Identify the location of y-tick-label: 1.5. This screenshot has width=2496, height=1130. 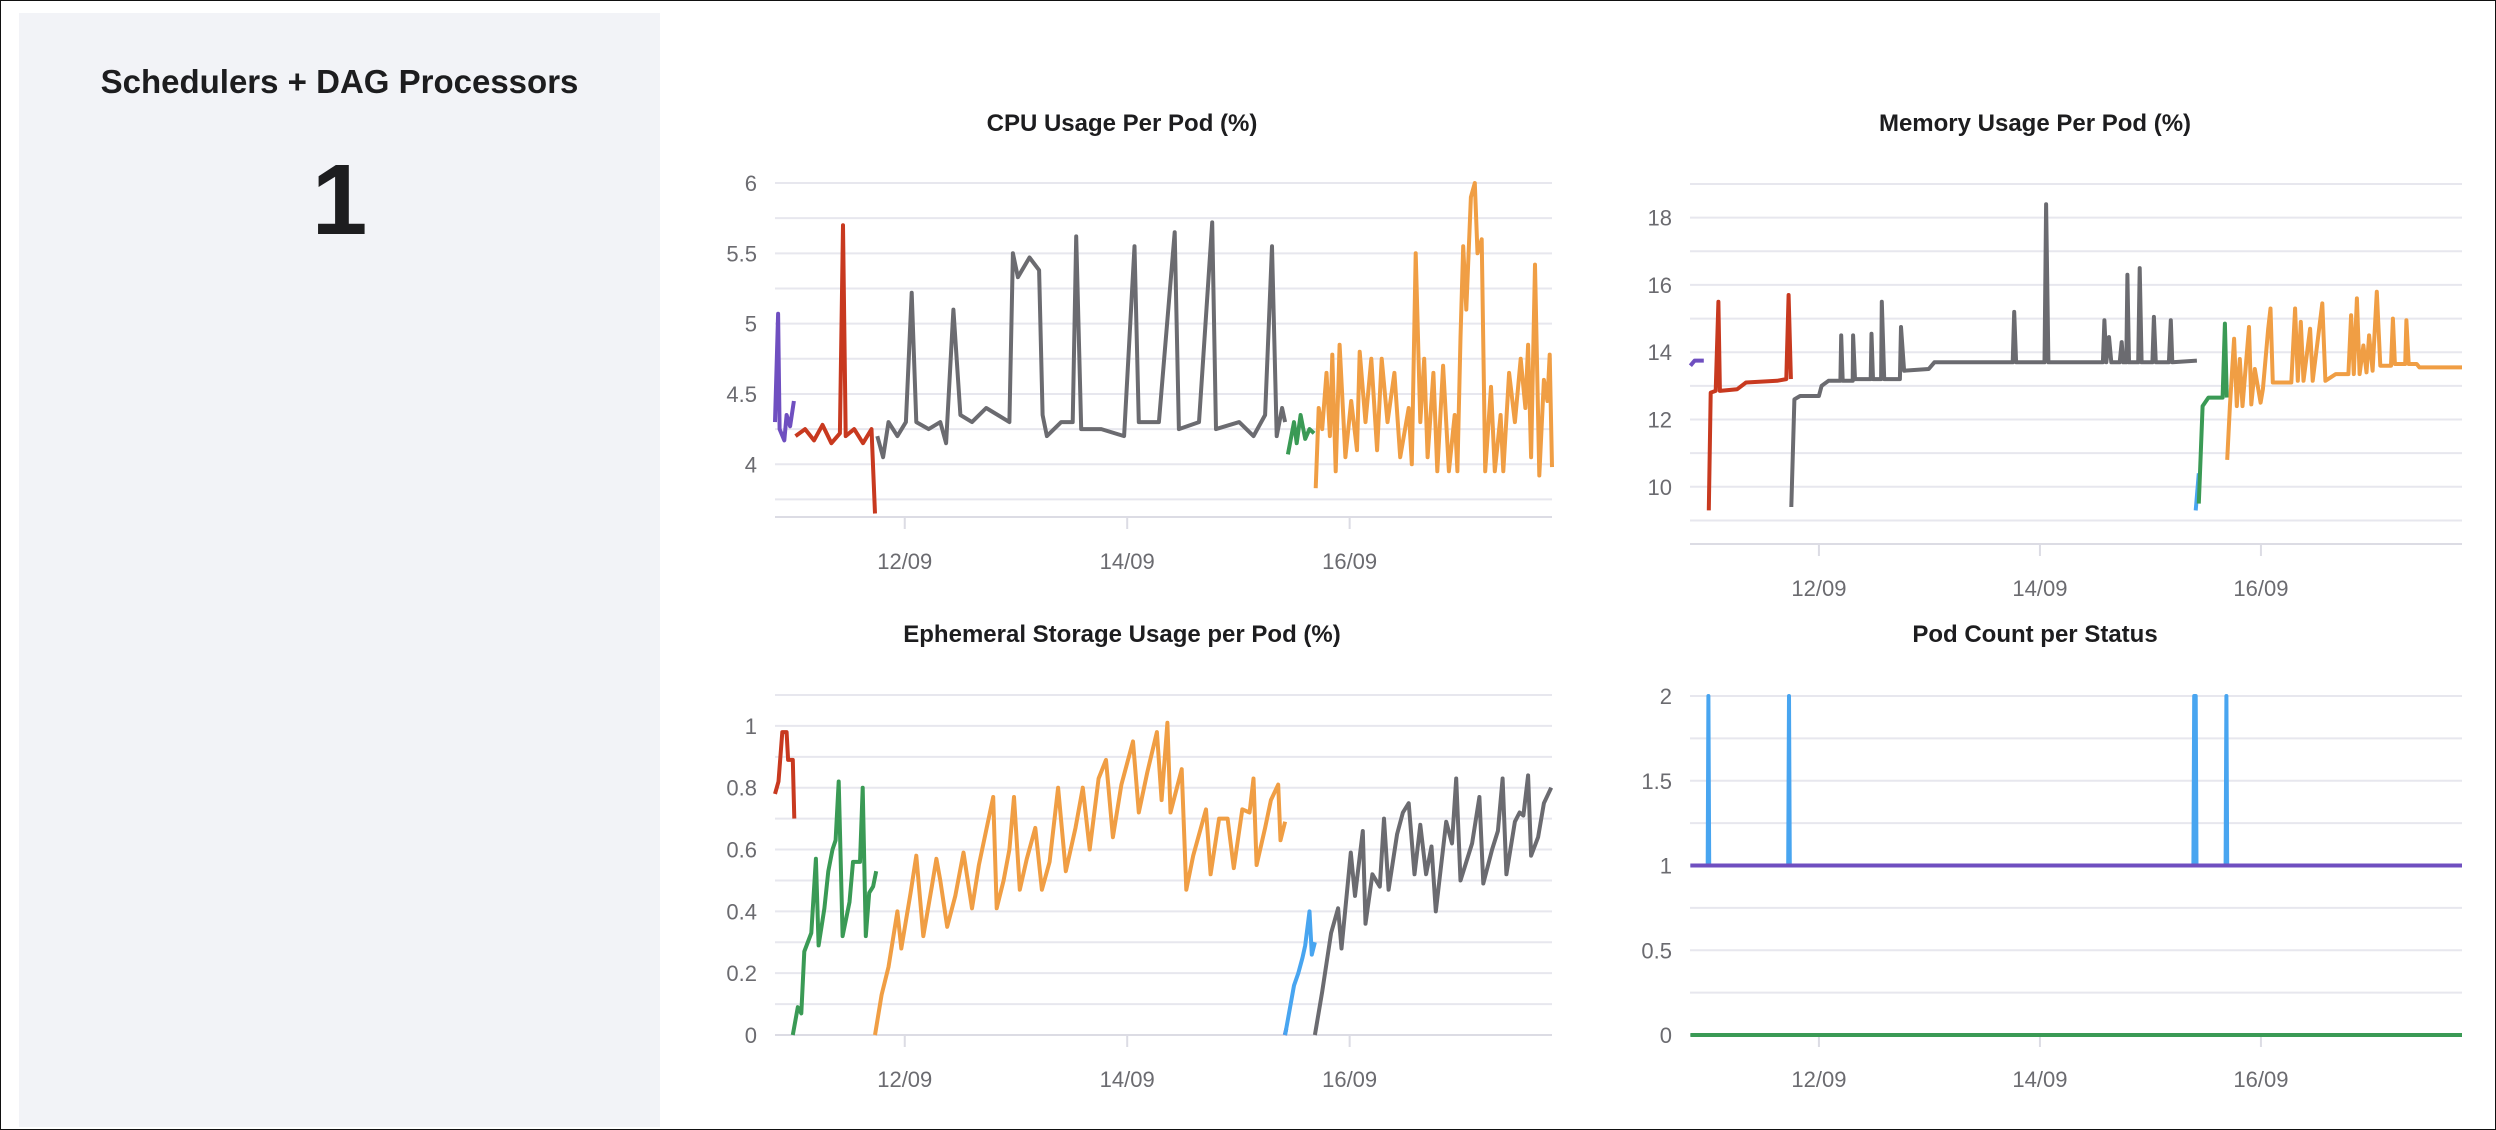
(1656, 781).